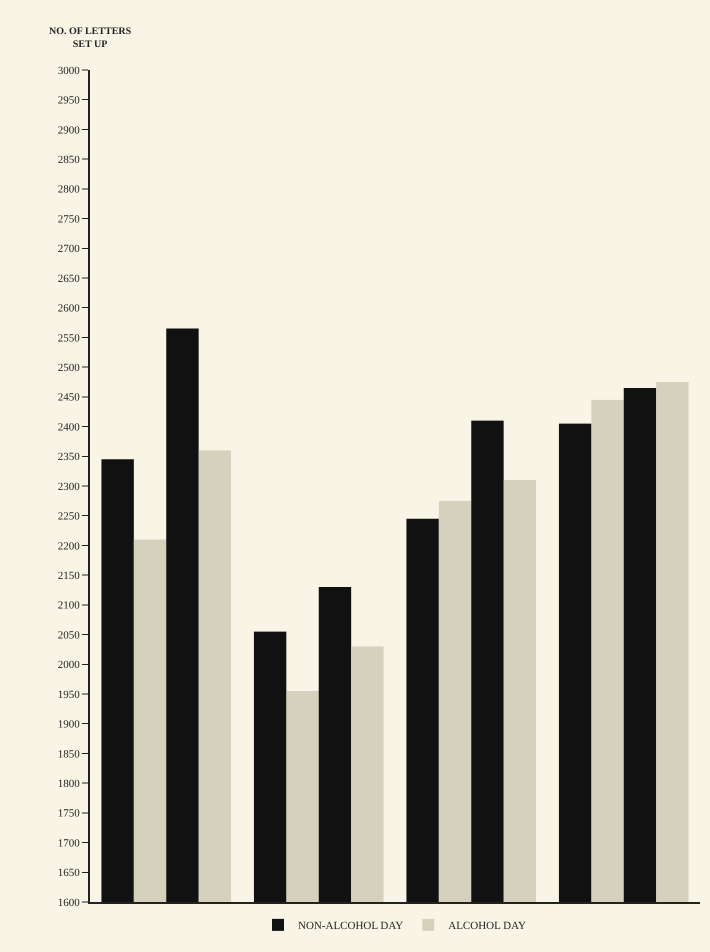 Image resolution: width=710 pixels, height=952 pixels. I want to click on y-tick-label: 2000, so click(69, 665).